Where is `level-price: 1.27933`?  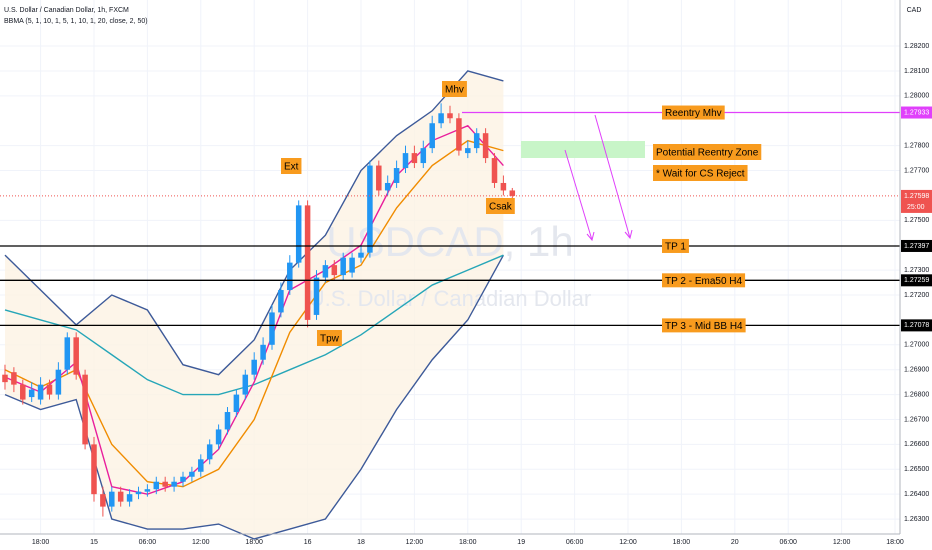
level-price: 1.27933 is located at coordinates (916, 112).